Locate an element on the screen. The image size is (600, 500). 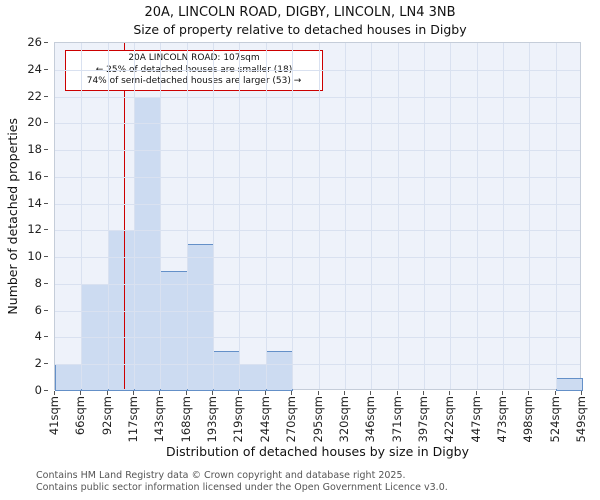
x-tick-label: 447sqm is located at coordinates (476, 419).